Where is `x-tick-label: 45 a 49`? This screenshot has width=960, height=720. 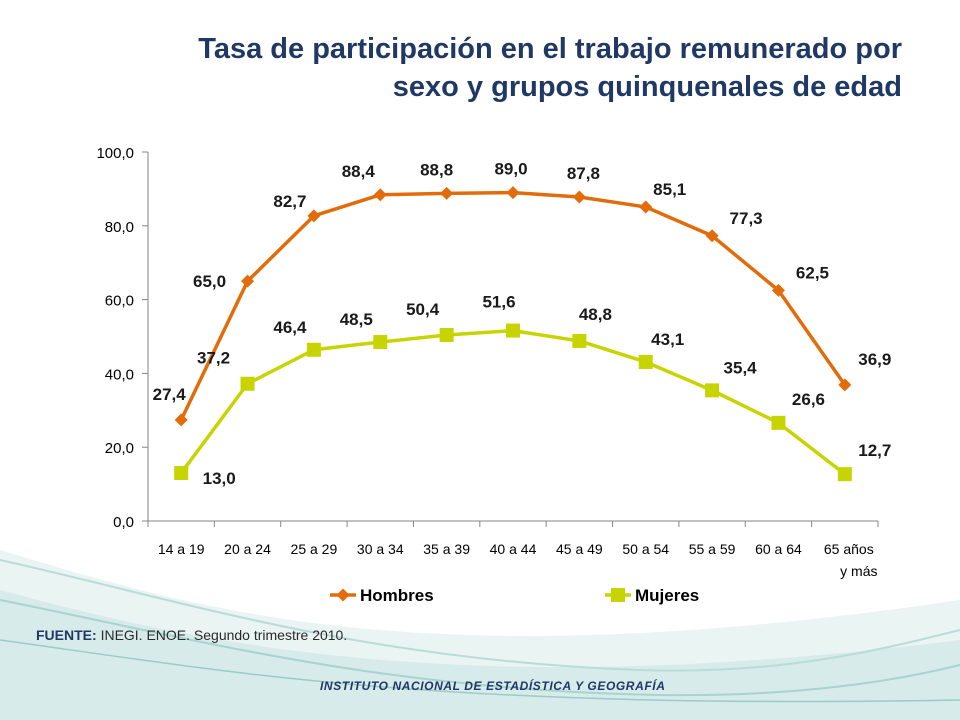 x-tick-label: 45 a 49 is located at coordinates (579, 549).